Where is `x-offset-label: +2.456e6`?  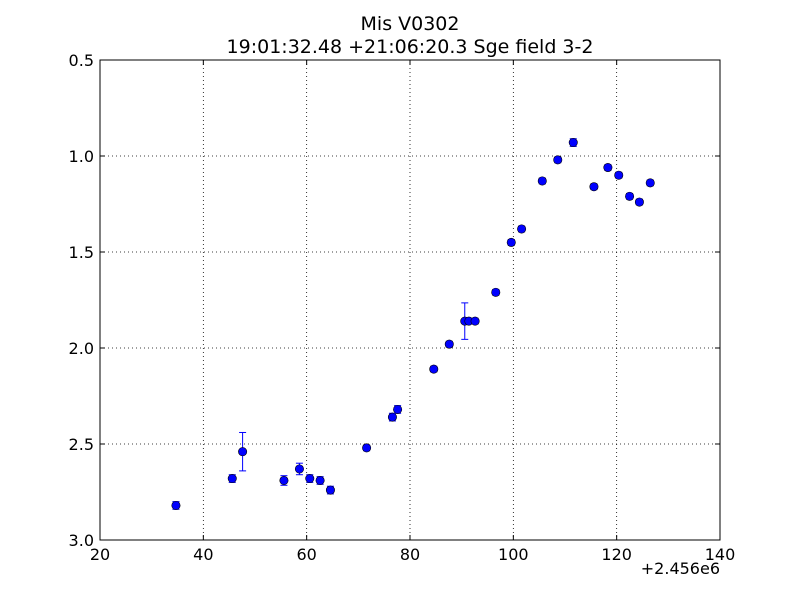 x-offset-label: +2.456e6 is located at coordinates (680, 568).